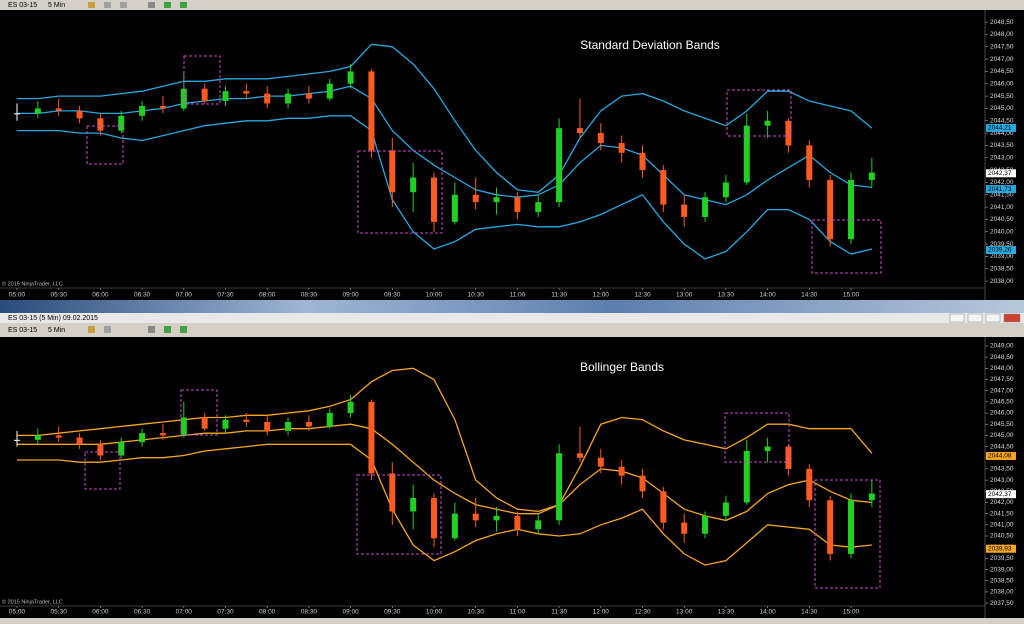 This screenshot has width=1024, height=624. What do you see at coordinates (137, 167) in the screenshot?
I see `toolbar-icons` at bounding box center [137, 167].